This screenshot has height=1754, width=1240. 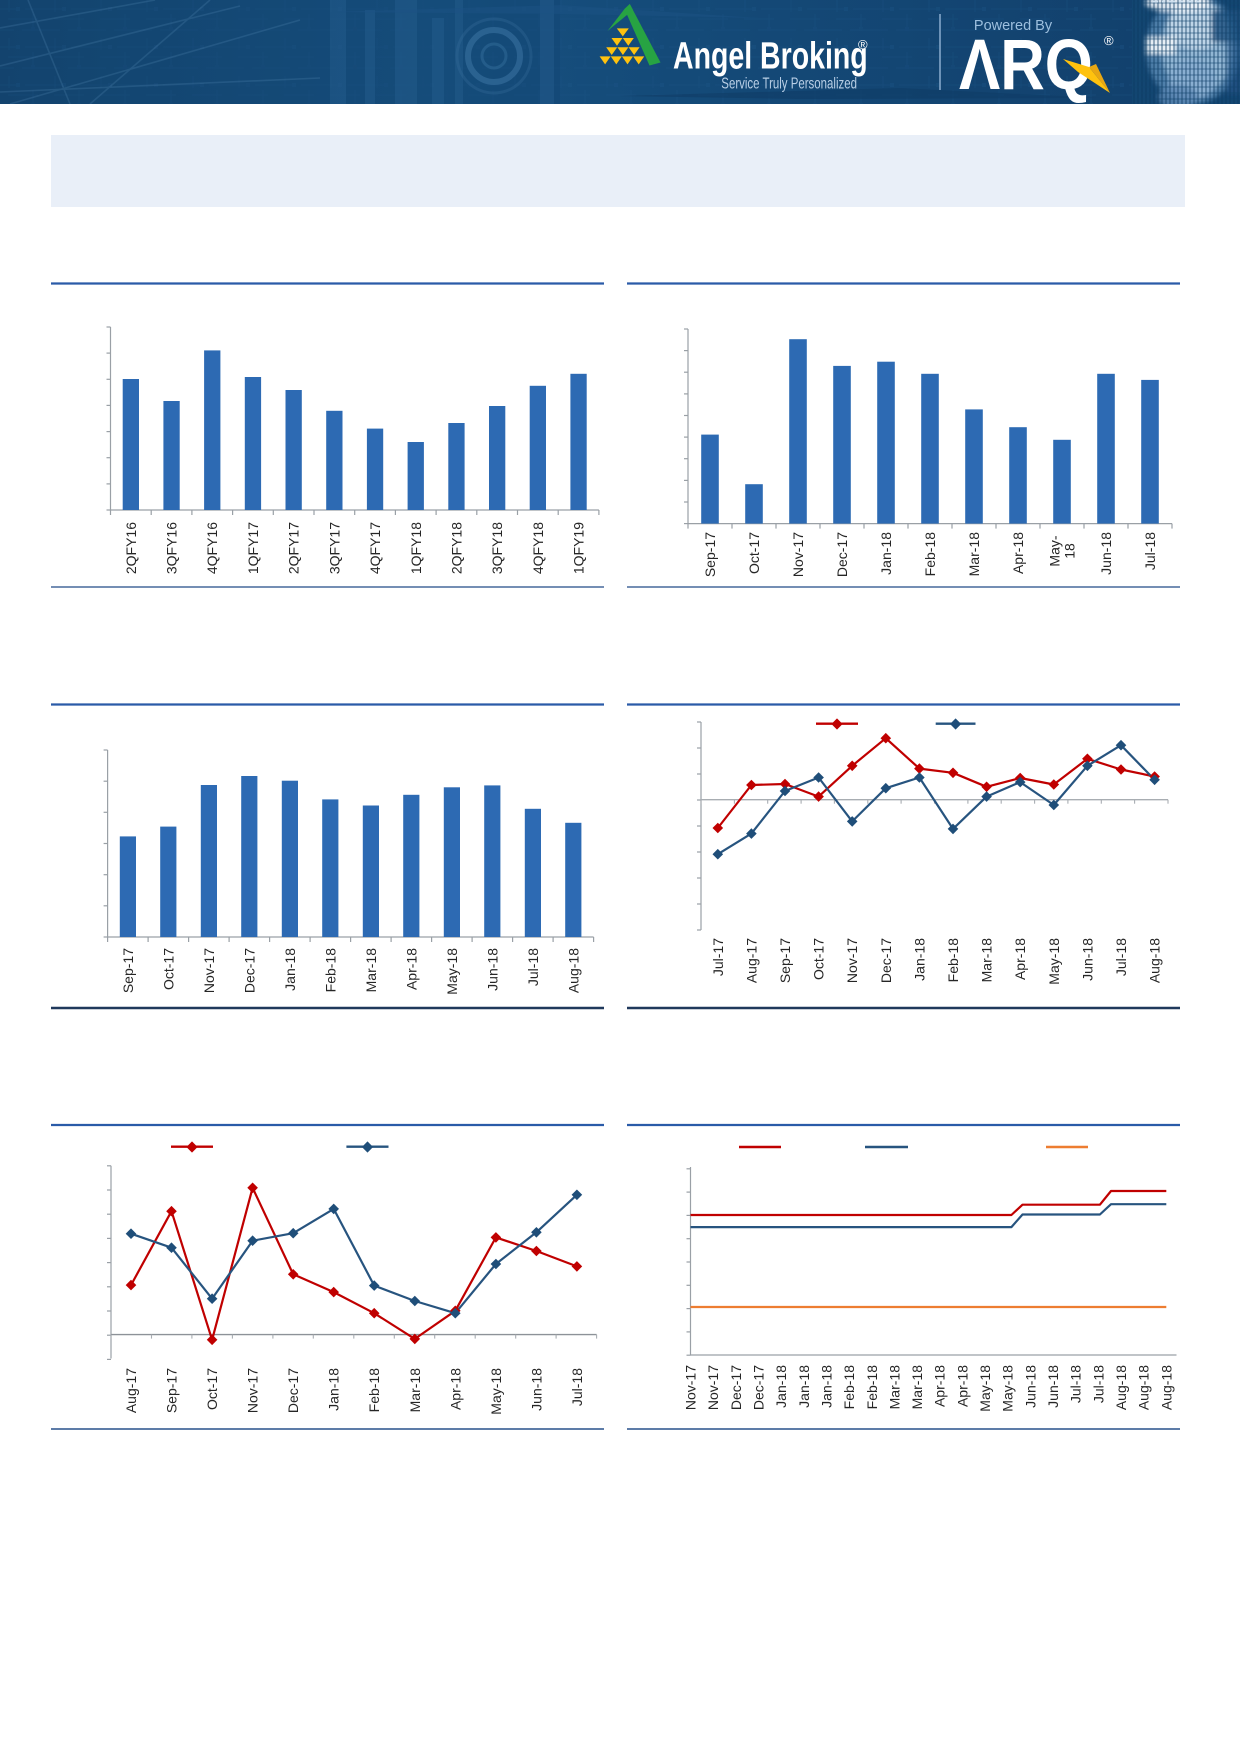 What do you see at coordinates (789, 83) in the screenshot?
I see `svg-text: Service Truly Personalized` at bounding box center [789, 83].